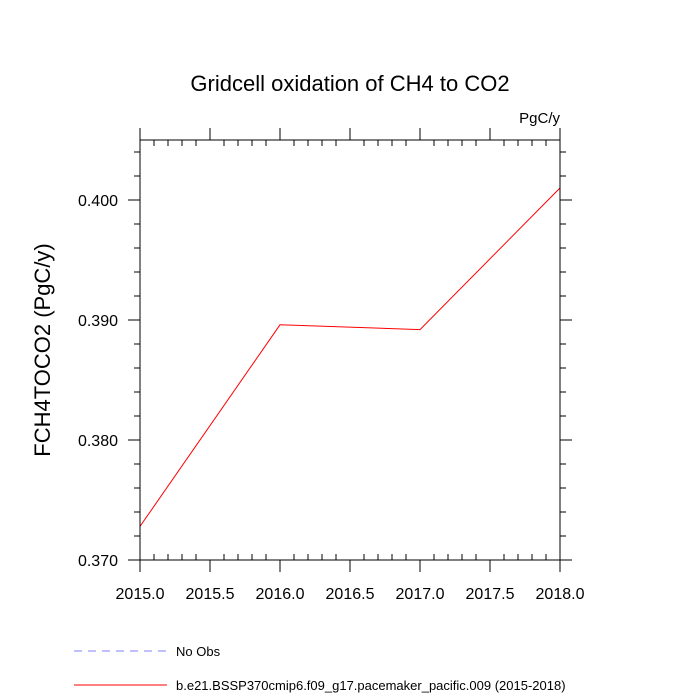  I want to click on legend-label-0: No Obs, so click(198, 651).